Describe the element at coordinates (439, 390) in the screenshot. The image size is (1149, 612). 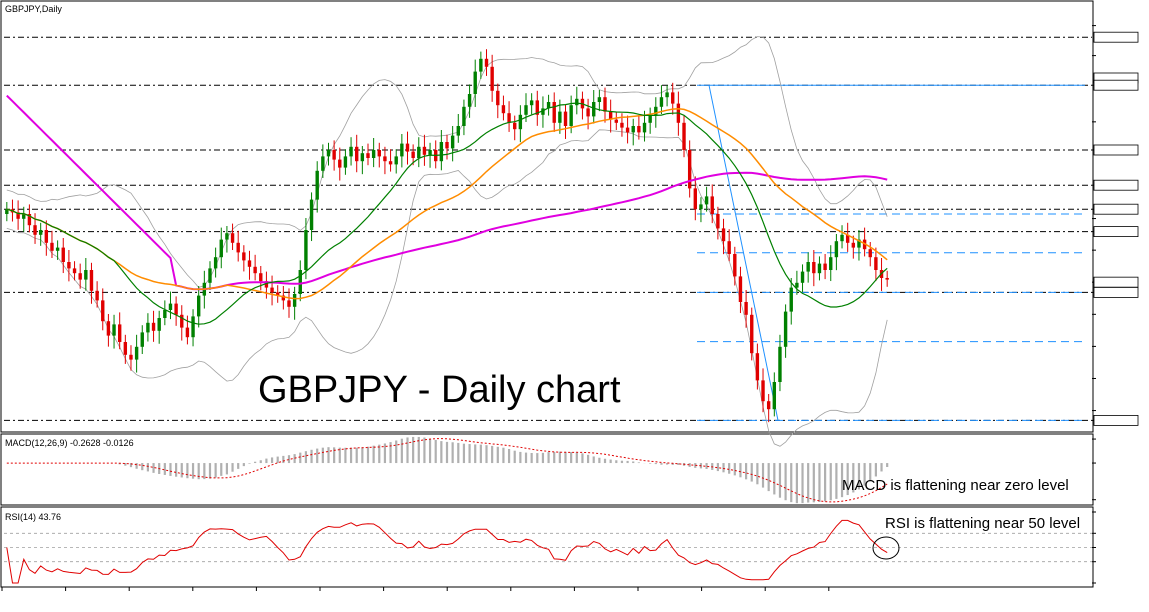
I see `chart-title: GBPJPY - Daily chart` at that location.